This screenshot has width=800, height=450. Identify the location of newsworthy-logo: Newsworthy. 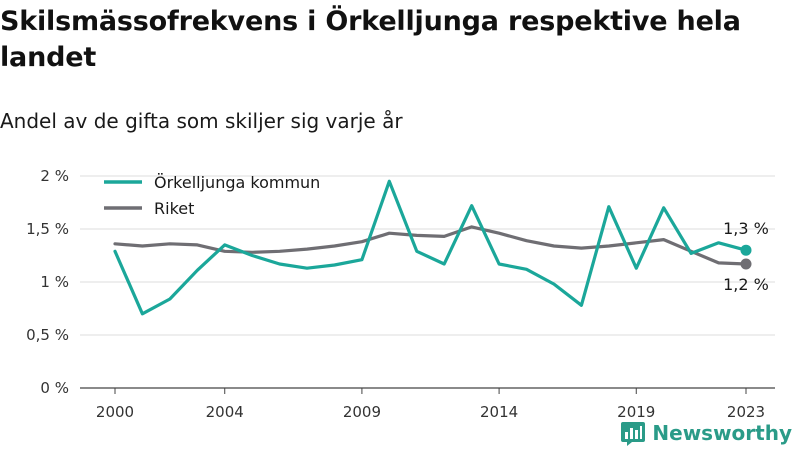
(706, 433).